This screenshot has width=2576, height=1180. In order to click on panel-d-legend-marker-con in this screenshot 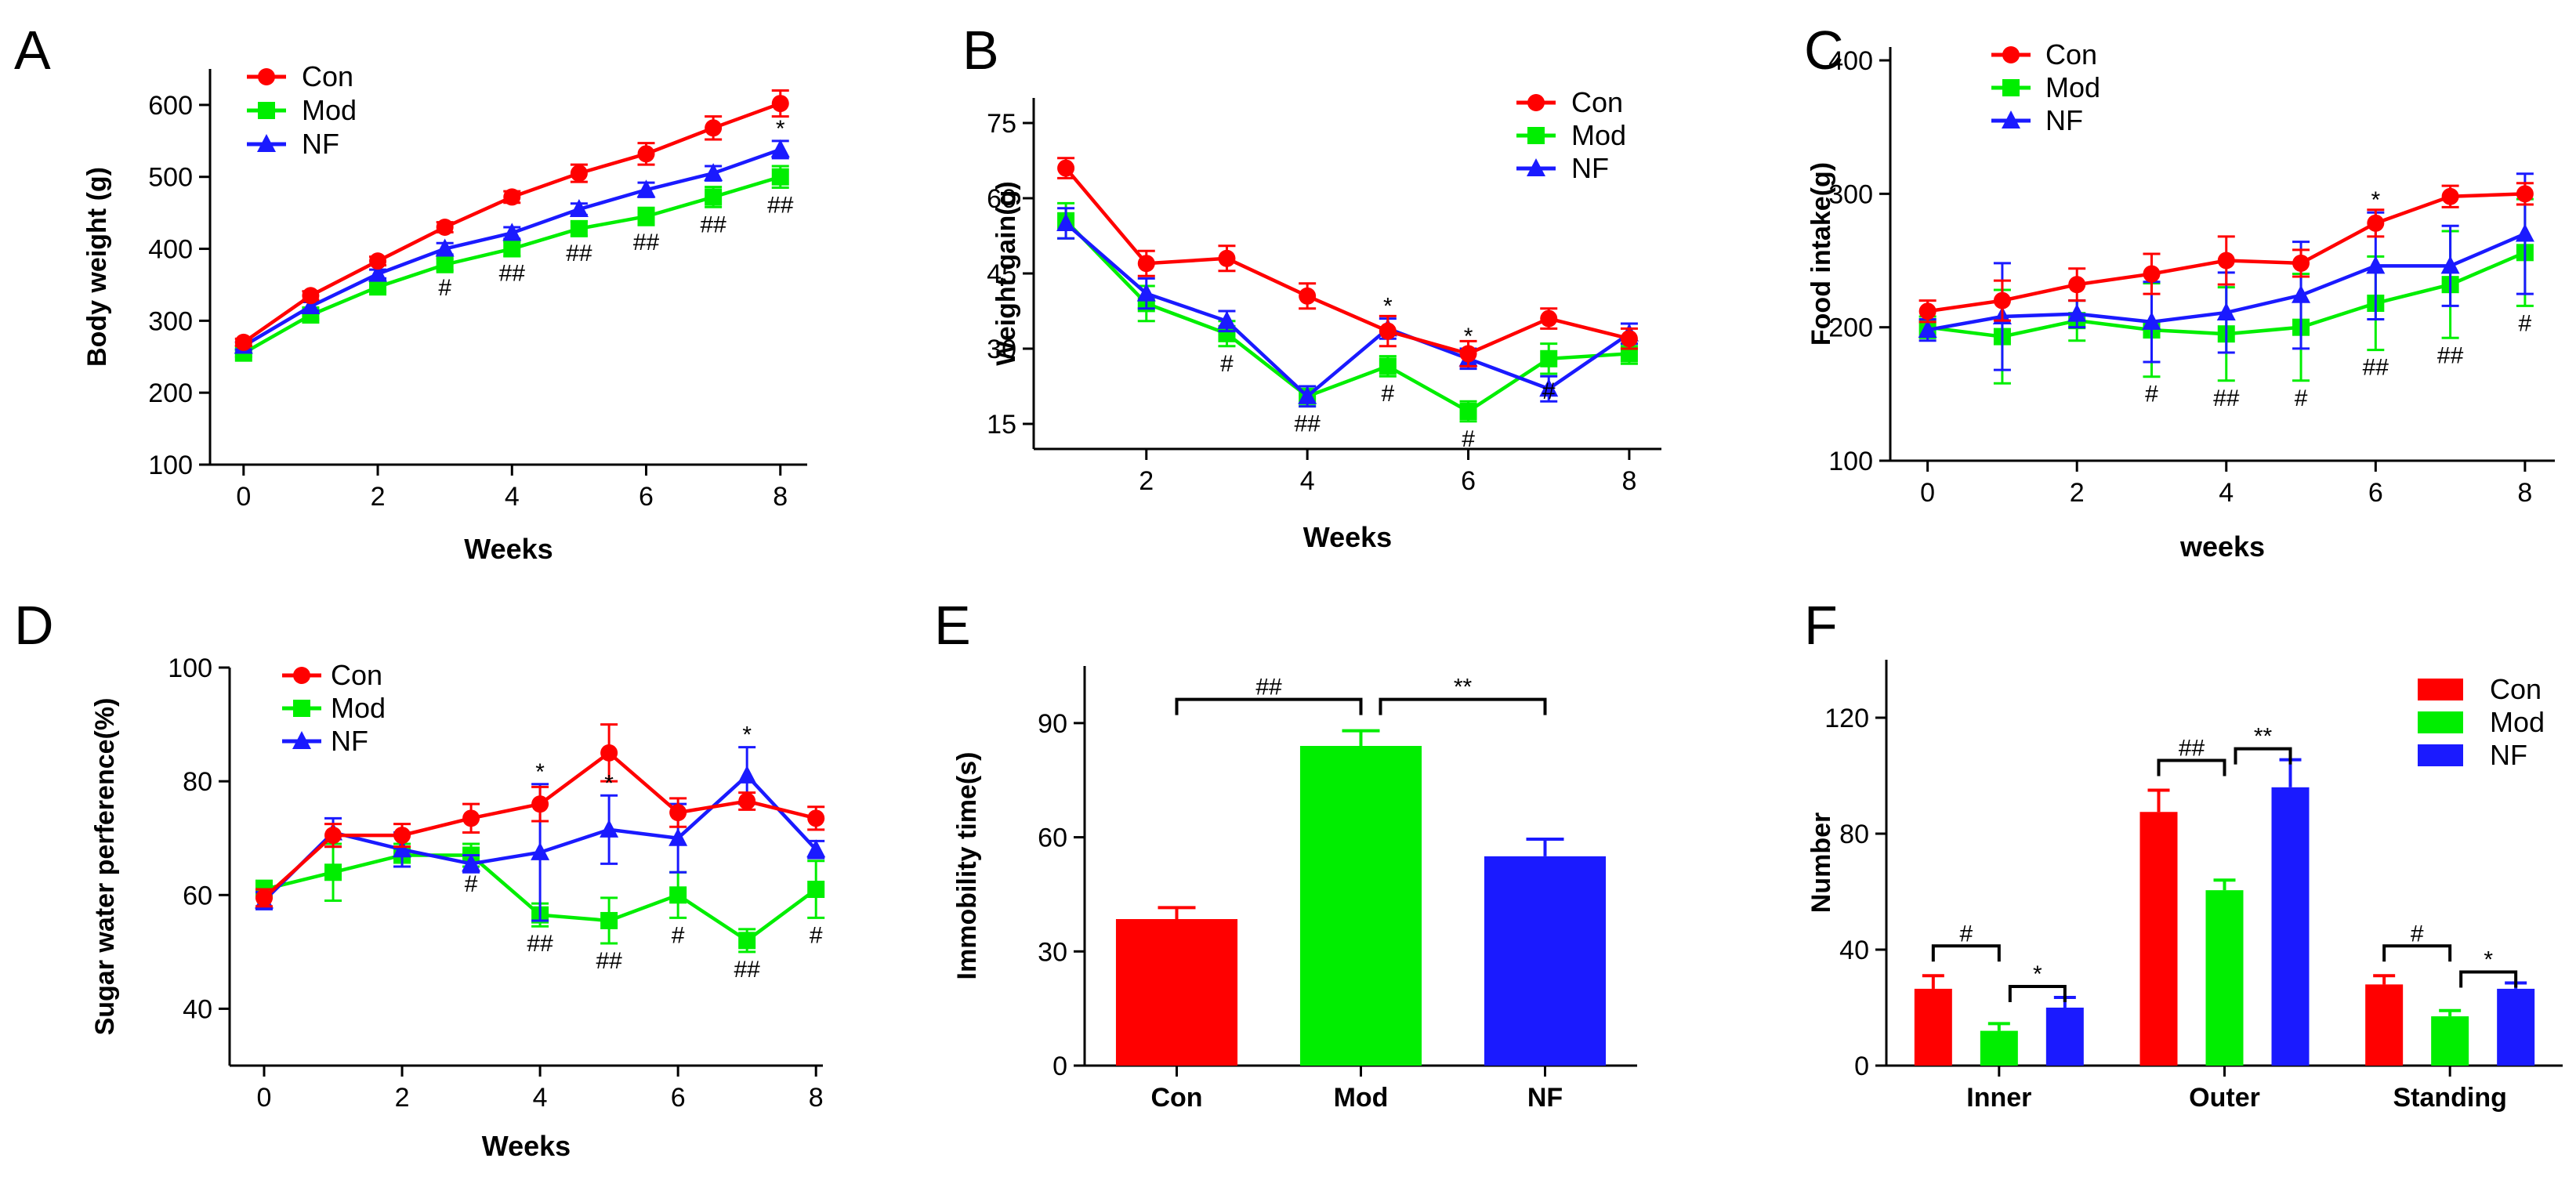, I will do `click(301, 675)`.